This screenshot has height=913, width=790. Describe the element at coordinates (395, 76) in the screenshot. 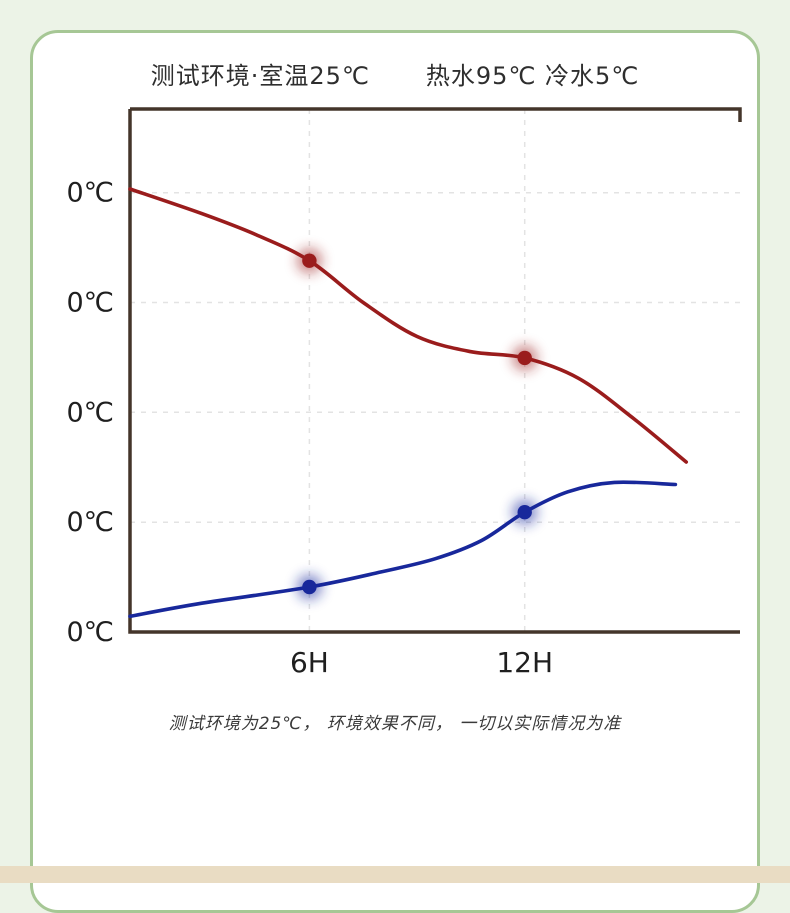

I see `chart-header: 测试环境·室温25℃ 热水95℃ 冷水5℃` at that location.